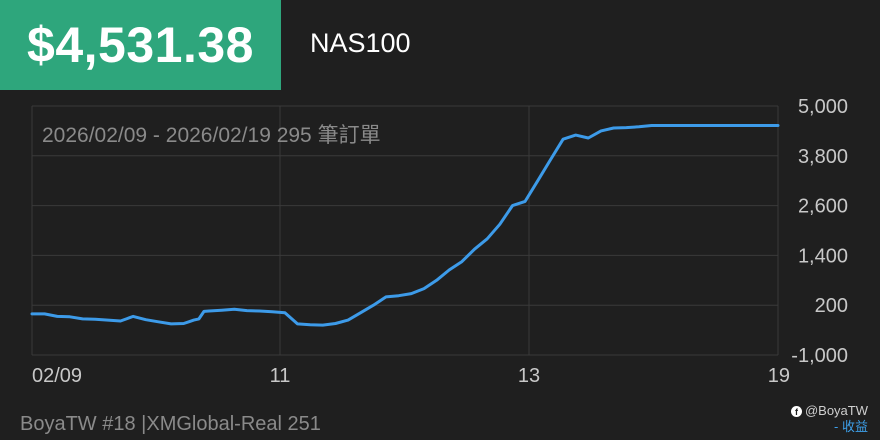 The width and height of the screenshot is (880, 440). What do you see at coordinates (823, 157) in the screenshot?
I see `y-tick-label: 3,800` at bounding box center [823, 157].